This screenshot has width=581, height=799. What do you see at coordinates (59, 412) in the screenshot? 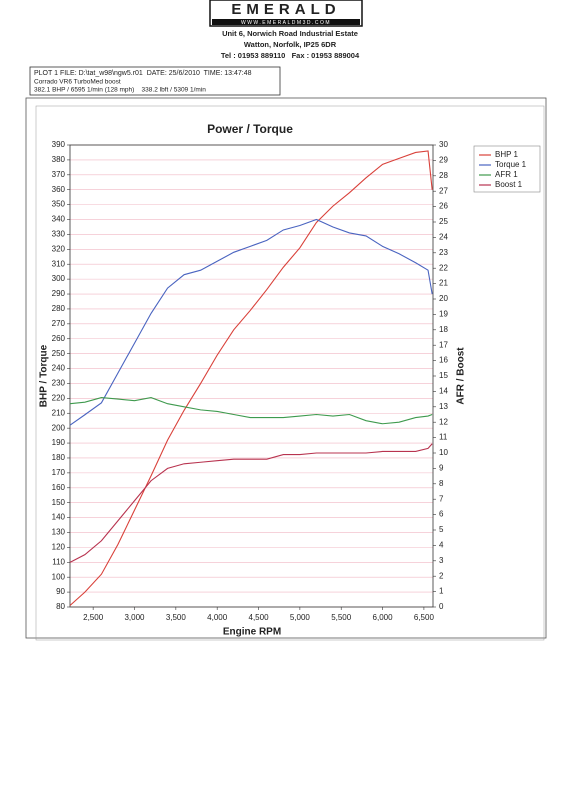
I see `y-tick-label: 210` at bounding box center [59, 412].